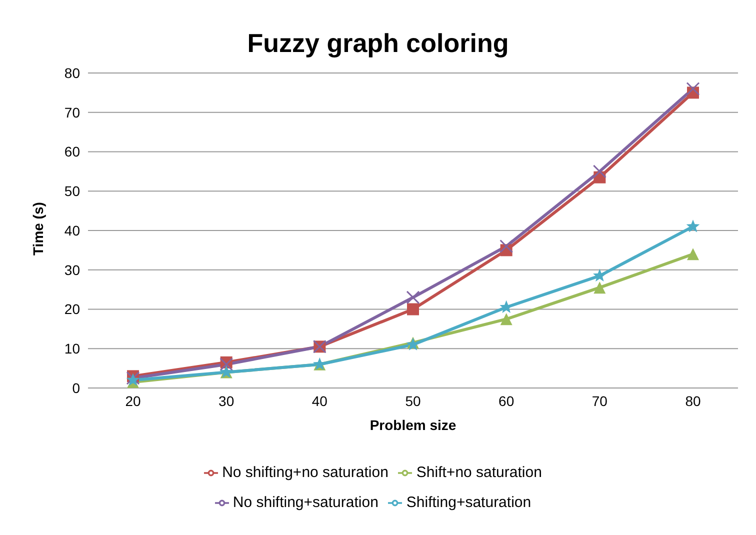  What do you see at coordinates (72, 348) in the screenshot?
I see `y-tick-label: 10` at bounding box center [72, 348].